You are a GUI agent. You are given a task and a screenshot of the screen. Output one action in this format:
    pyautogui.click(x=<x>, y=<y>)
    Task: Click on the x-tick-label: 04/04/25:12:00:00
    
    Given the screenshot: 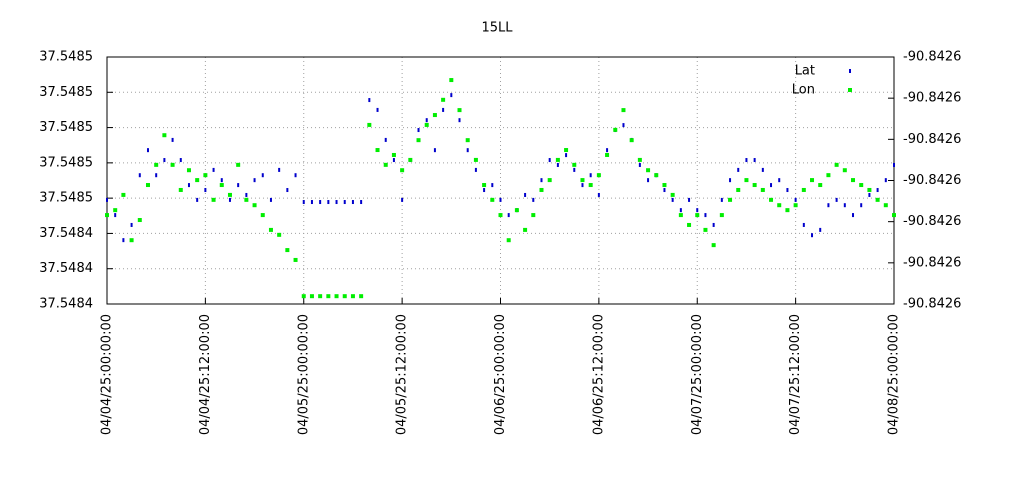 What is the action you would take?
    pyautogui.click(x=205, y=374)
    